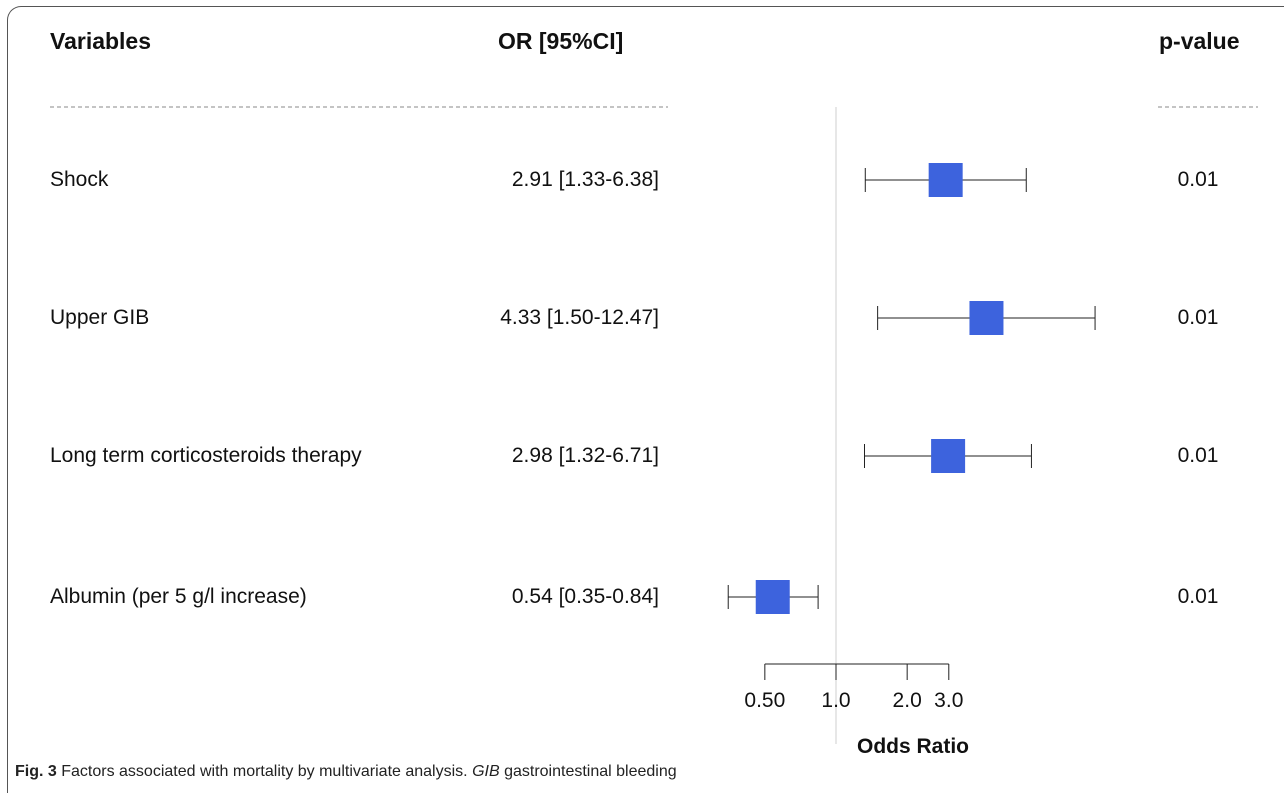 This screenshot has height=793, width=1284. Describe the element at coordinates (590, 771) in the screenshot. I see `caption-text-after: gastrointestinal bleeding` at that location.